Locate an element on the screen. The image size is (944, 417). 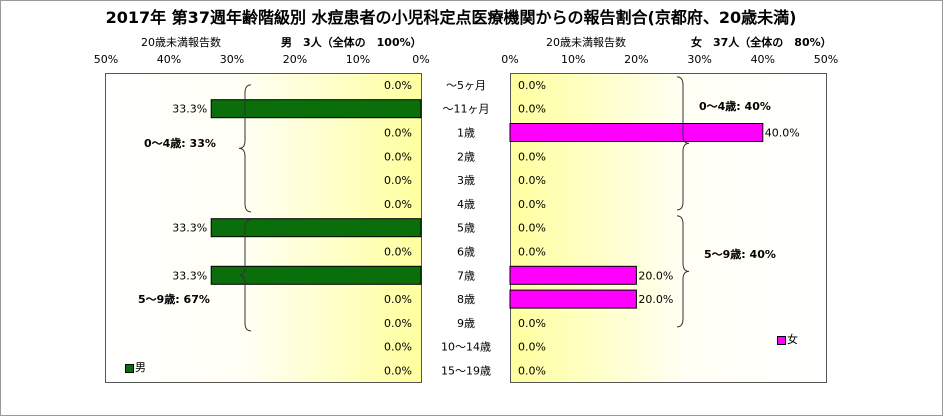
male-x-tick: 0% is located at coordinates (420, 59).